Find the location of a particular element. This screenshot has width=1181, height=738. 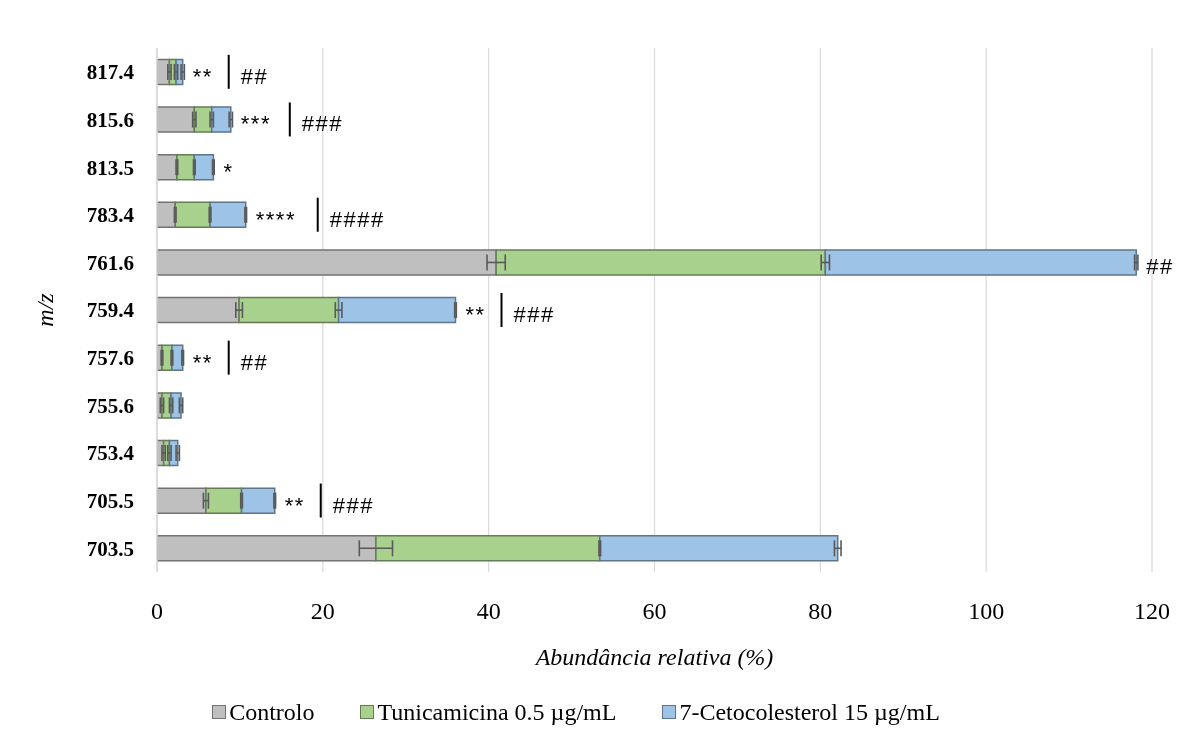

y-tick-label: 705.5 is located at coordinates (110, 501).